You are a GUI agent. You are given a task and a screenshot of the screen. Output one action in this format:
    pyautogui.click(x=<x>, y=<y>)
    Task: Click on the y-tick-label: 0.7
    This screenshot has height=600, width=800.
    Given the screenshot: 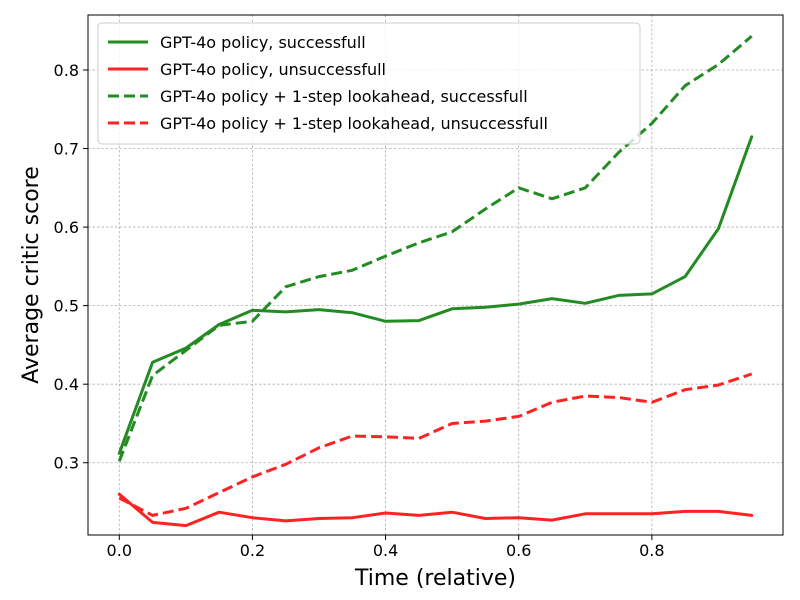 What is the action you would take?
    pyautogui.click(x=66, y=149)
    